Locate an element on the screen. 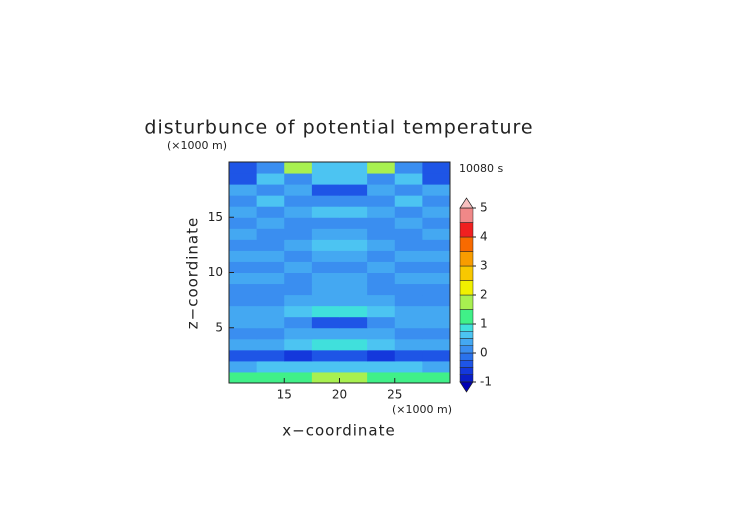 The width and height of the screenshot is (752, 532). colorbar-tick-label: 4 is located at coordinates (484, 237).